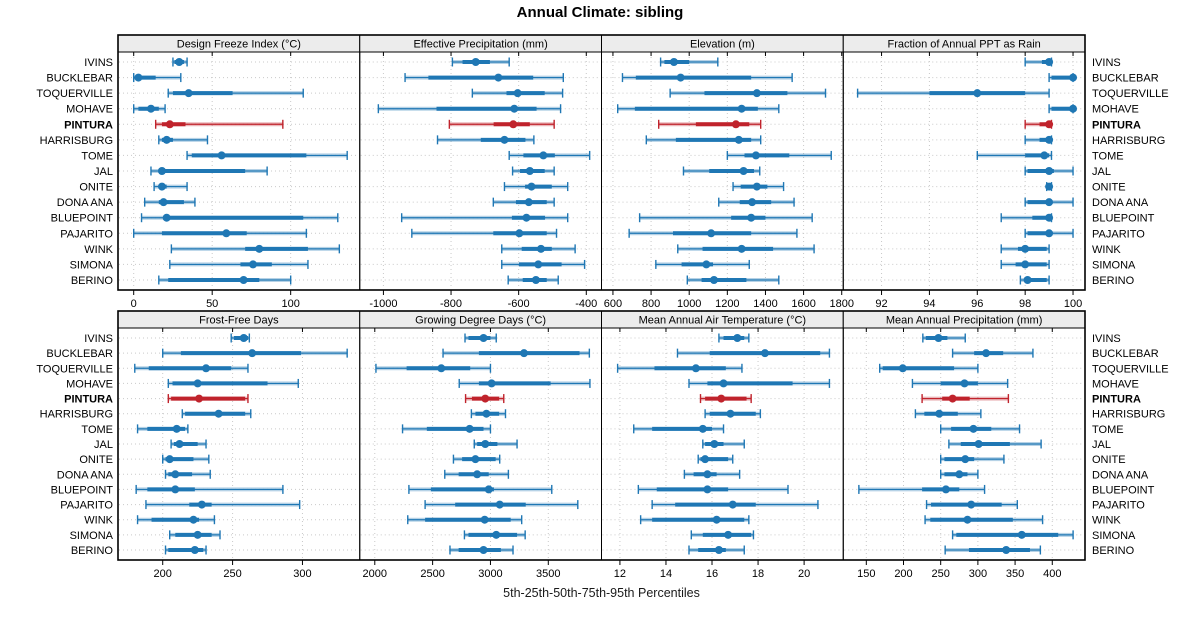  I want to click on station-label-right: MOHAVE, so click(1115, 110).